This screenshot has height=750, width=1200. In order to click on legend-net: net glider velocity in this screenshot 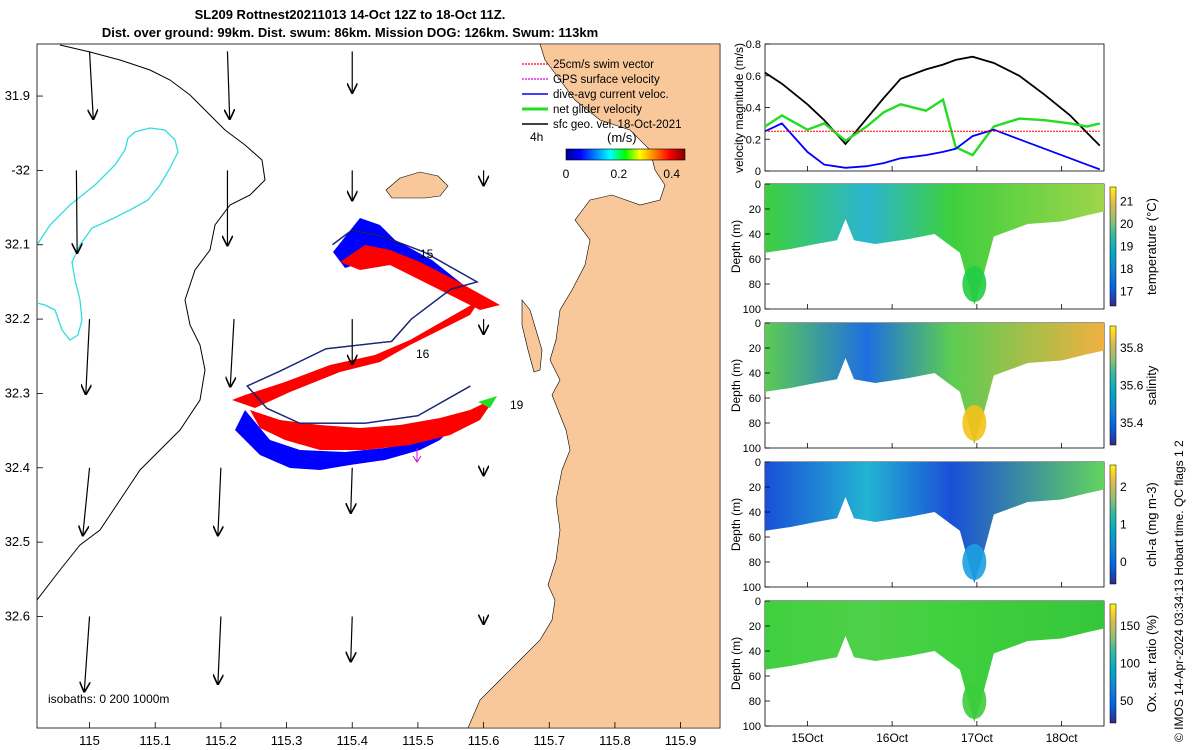, I will do `click(597, 110)`.